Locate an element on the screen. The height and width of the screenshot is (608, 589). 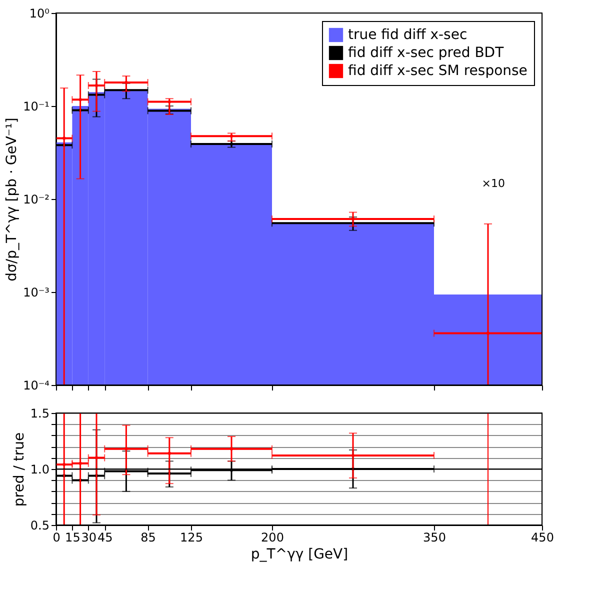
x-tick-label: 30 is located at coordinates (89, 537).